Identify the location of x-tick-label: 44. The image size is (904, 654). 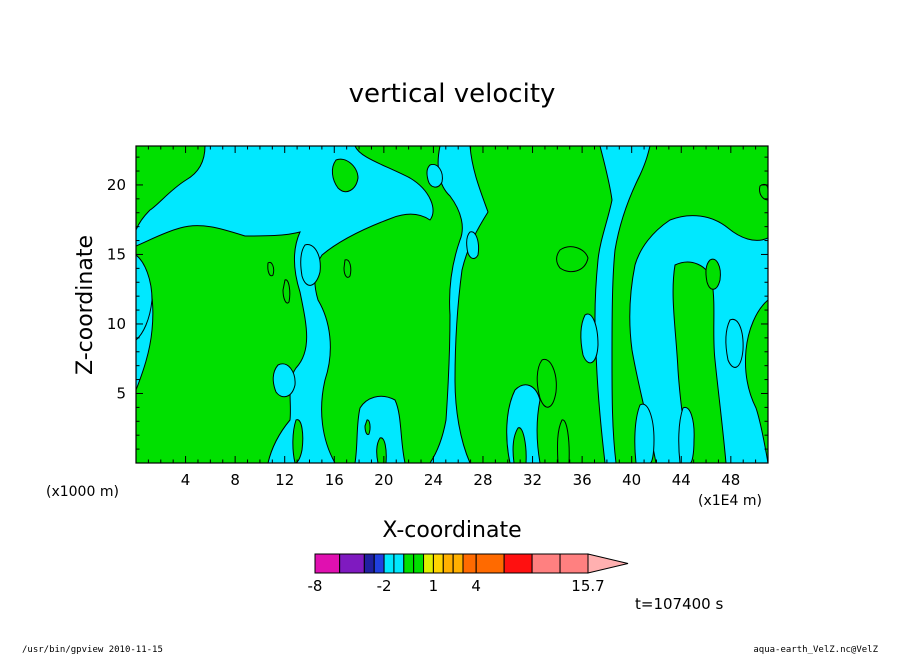
(681, 480).